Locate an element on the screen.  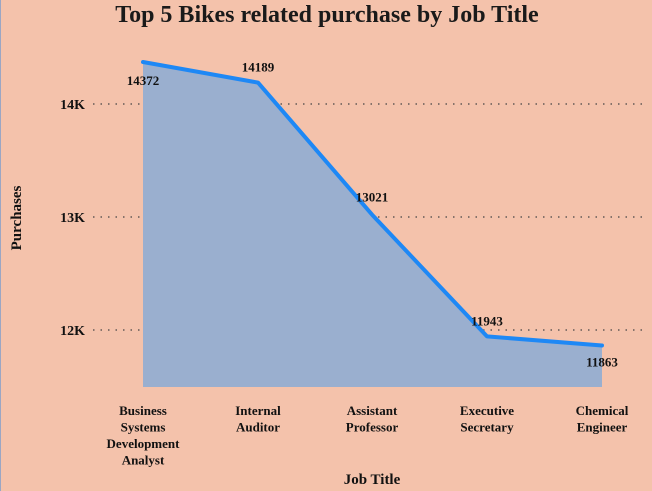
x-axis-title: Job Title is located at coordinates (372, 480).